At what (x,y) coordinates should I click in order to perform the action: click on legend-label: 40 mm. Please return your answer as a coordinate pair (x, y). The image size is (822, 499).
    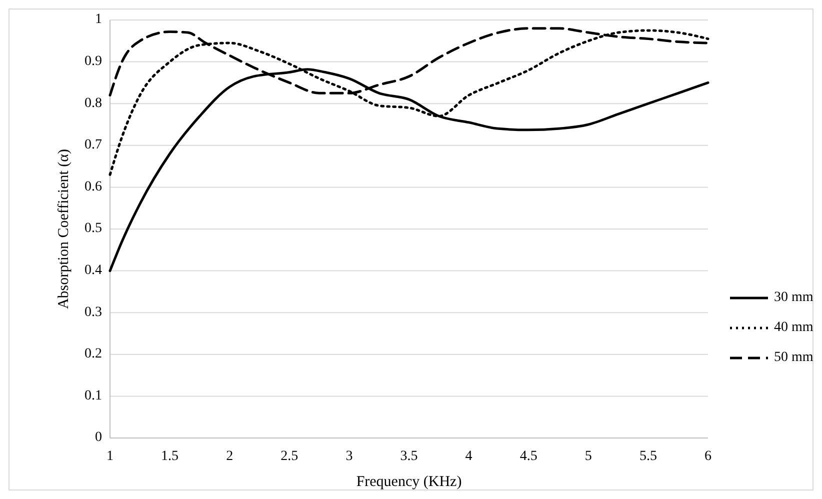
    Looking at the image, I should click on (794, 328).